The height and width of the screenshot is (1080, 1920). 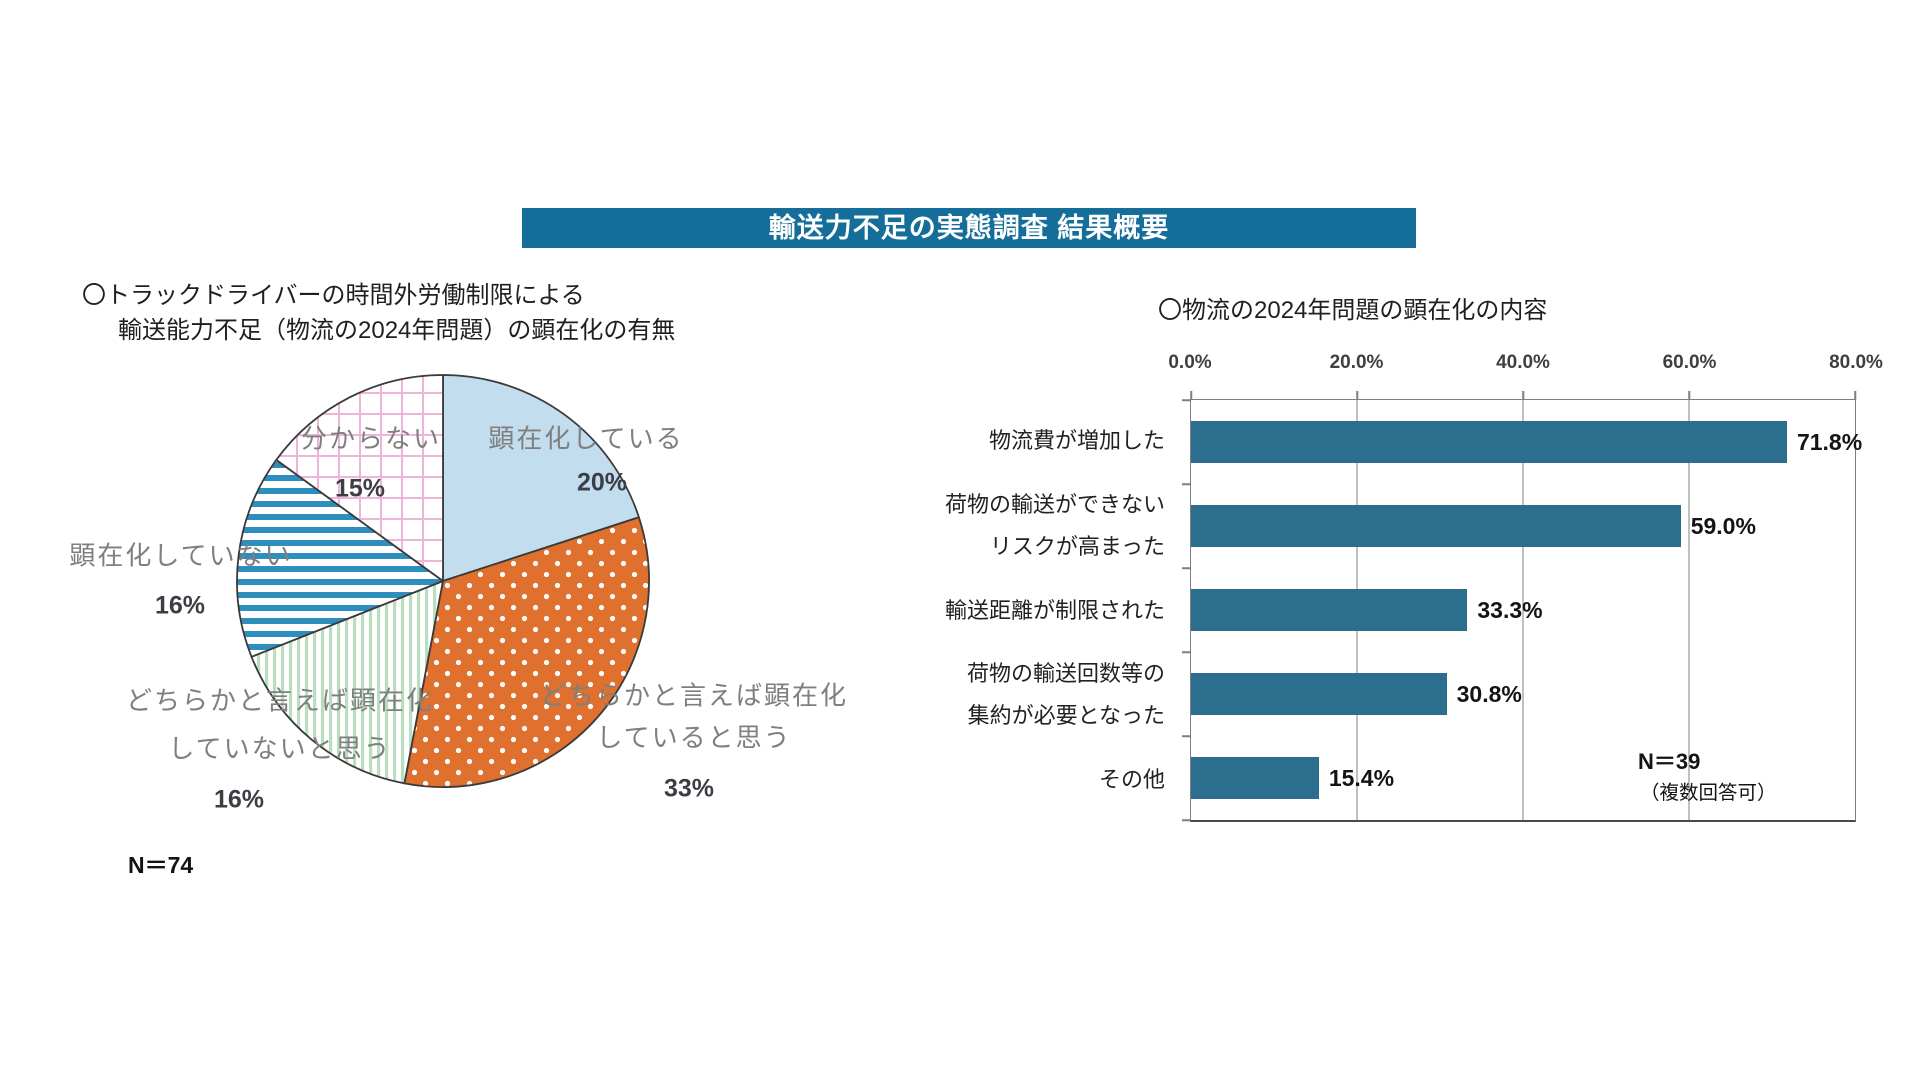 I want to click on bar-value-label: 59.0%, so click(x=1723, y=525).